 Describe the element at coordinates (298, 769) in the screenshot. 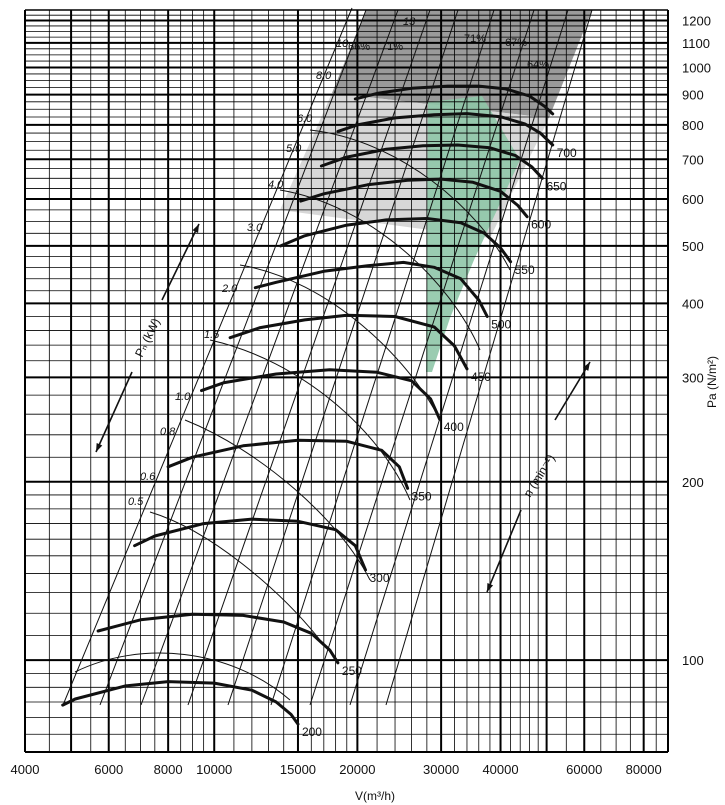

I see `x-tick-label: 15000` at that location.